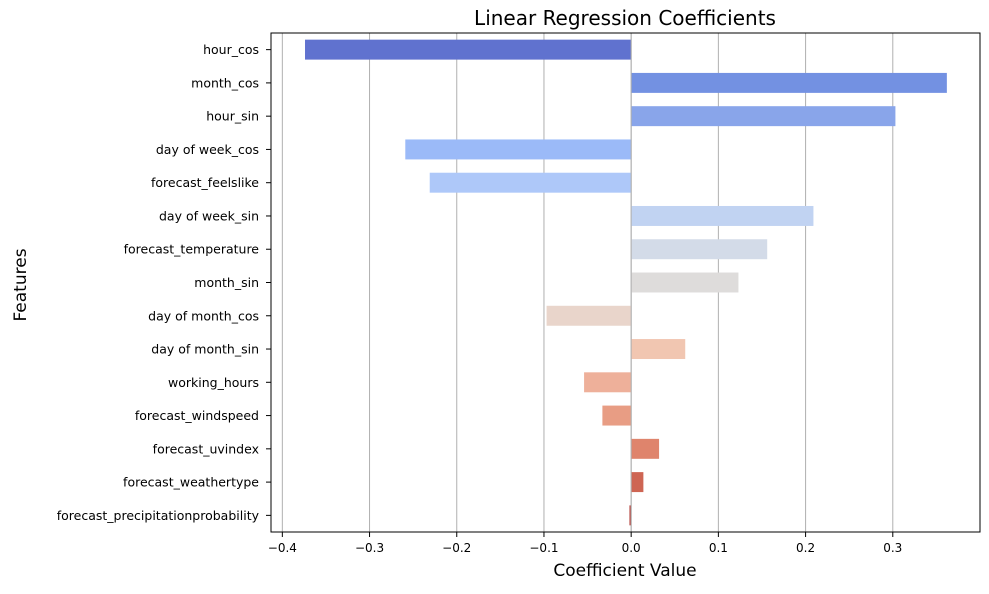  What do you see at coordinates (631, 548) in the screenshot?
I see `x-tick-label-4: 0.0` at bounding box center [631, 548].